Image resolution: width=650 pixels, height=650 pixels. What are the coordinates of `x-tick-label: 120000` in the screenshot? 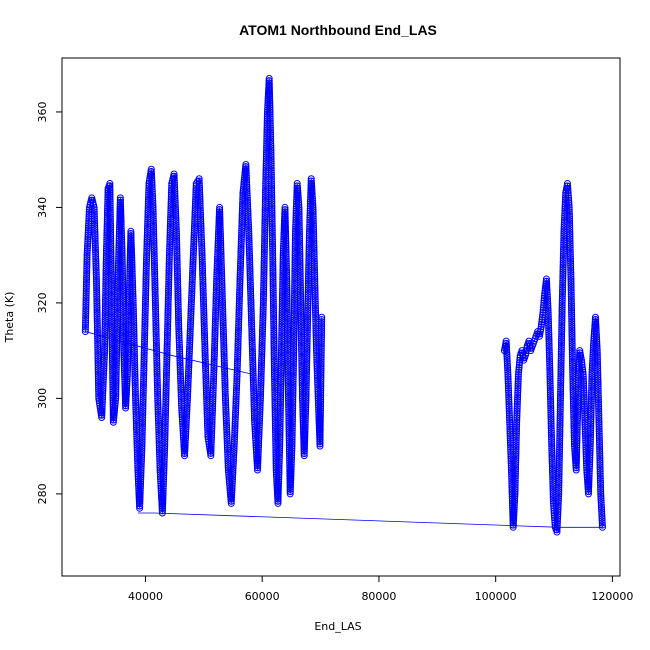 It's located at (612, 596).